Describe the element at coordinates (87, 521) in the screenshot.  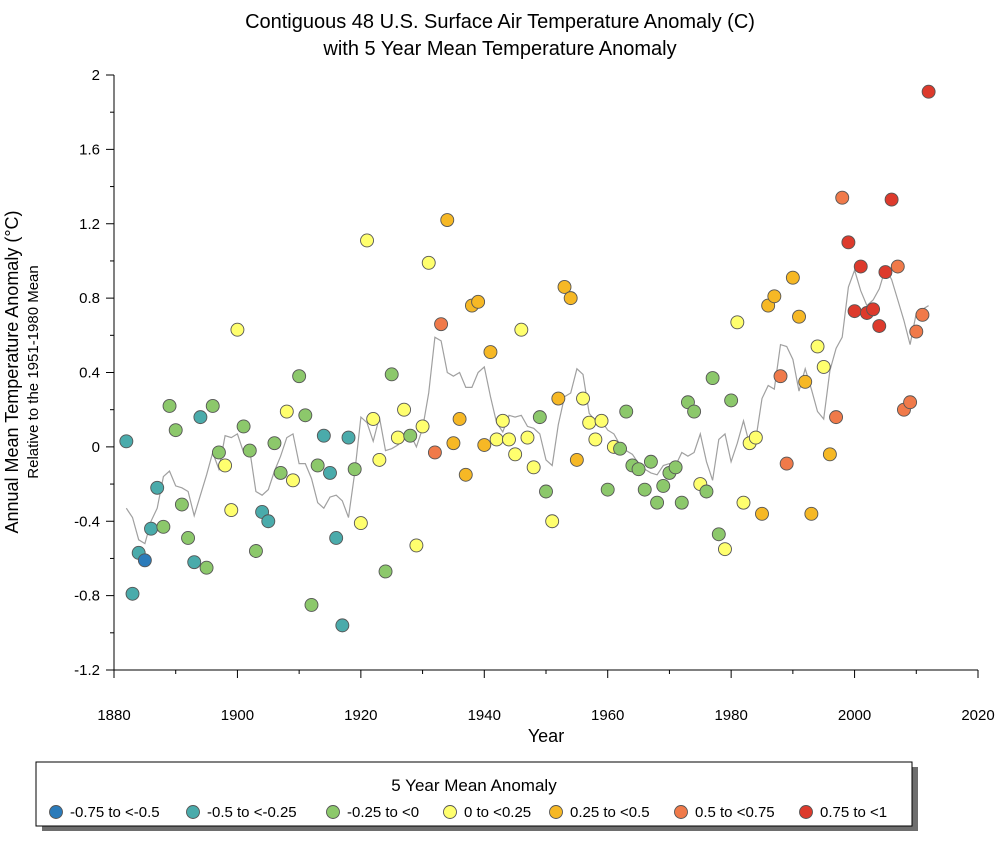
I see `y-tick-label: -0.4` at that location.